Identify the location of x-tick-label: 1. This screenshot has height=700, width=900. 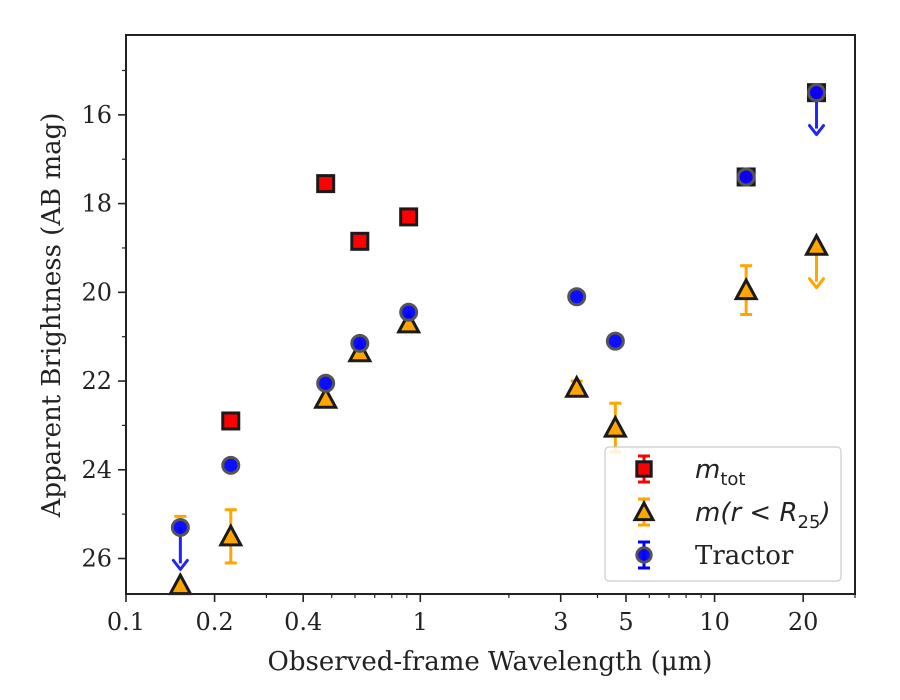
(420, 622).